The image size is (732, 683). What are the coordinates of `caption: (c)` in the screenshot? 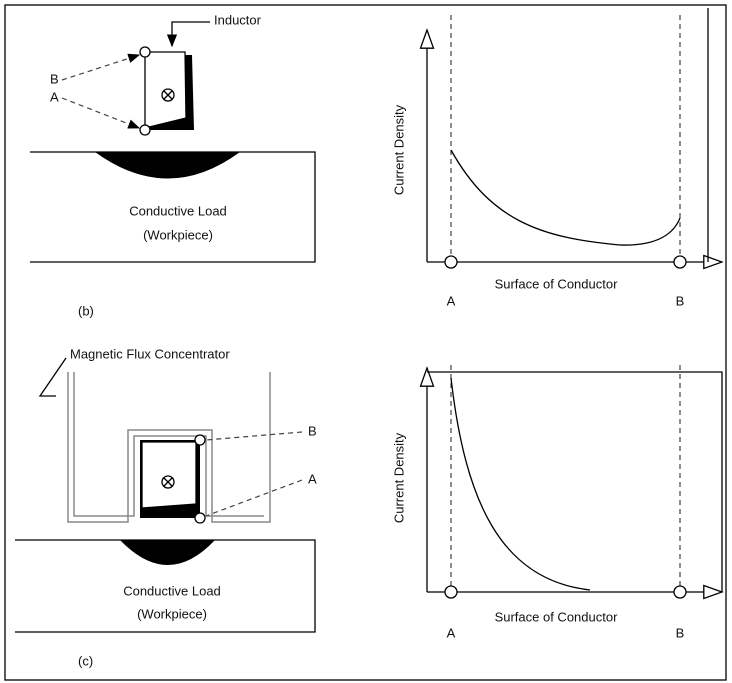 It's located at (85, 660).